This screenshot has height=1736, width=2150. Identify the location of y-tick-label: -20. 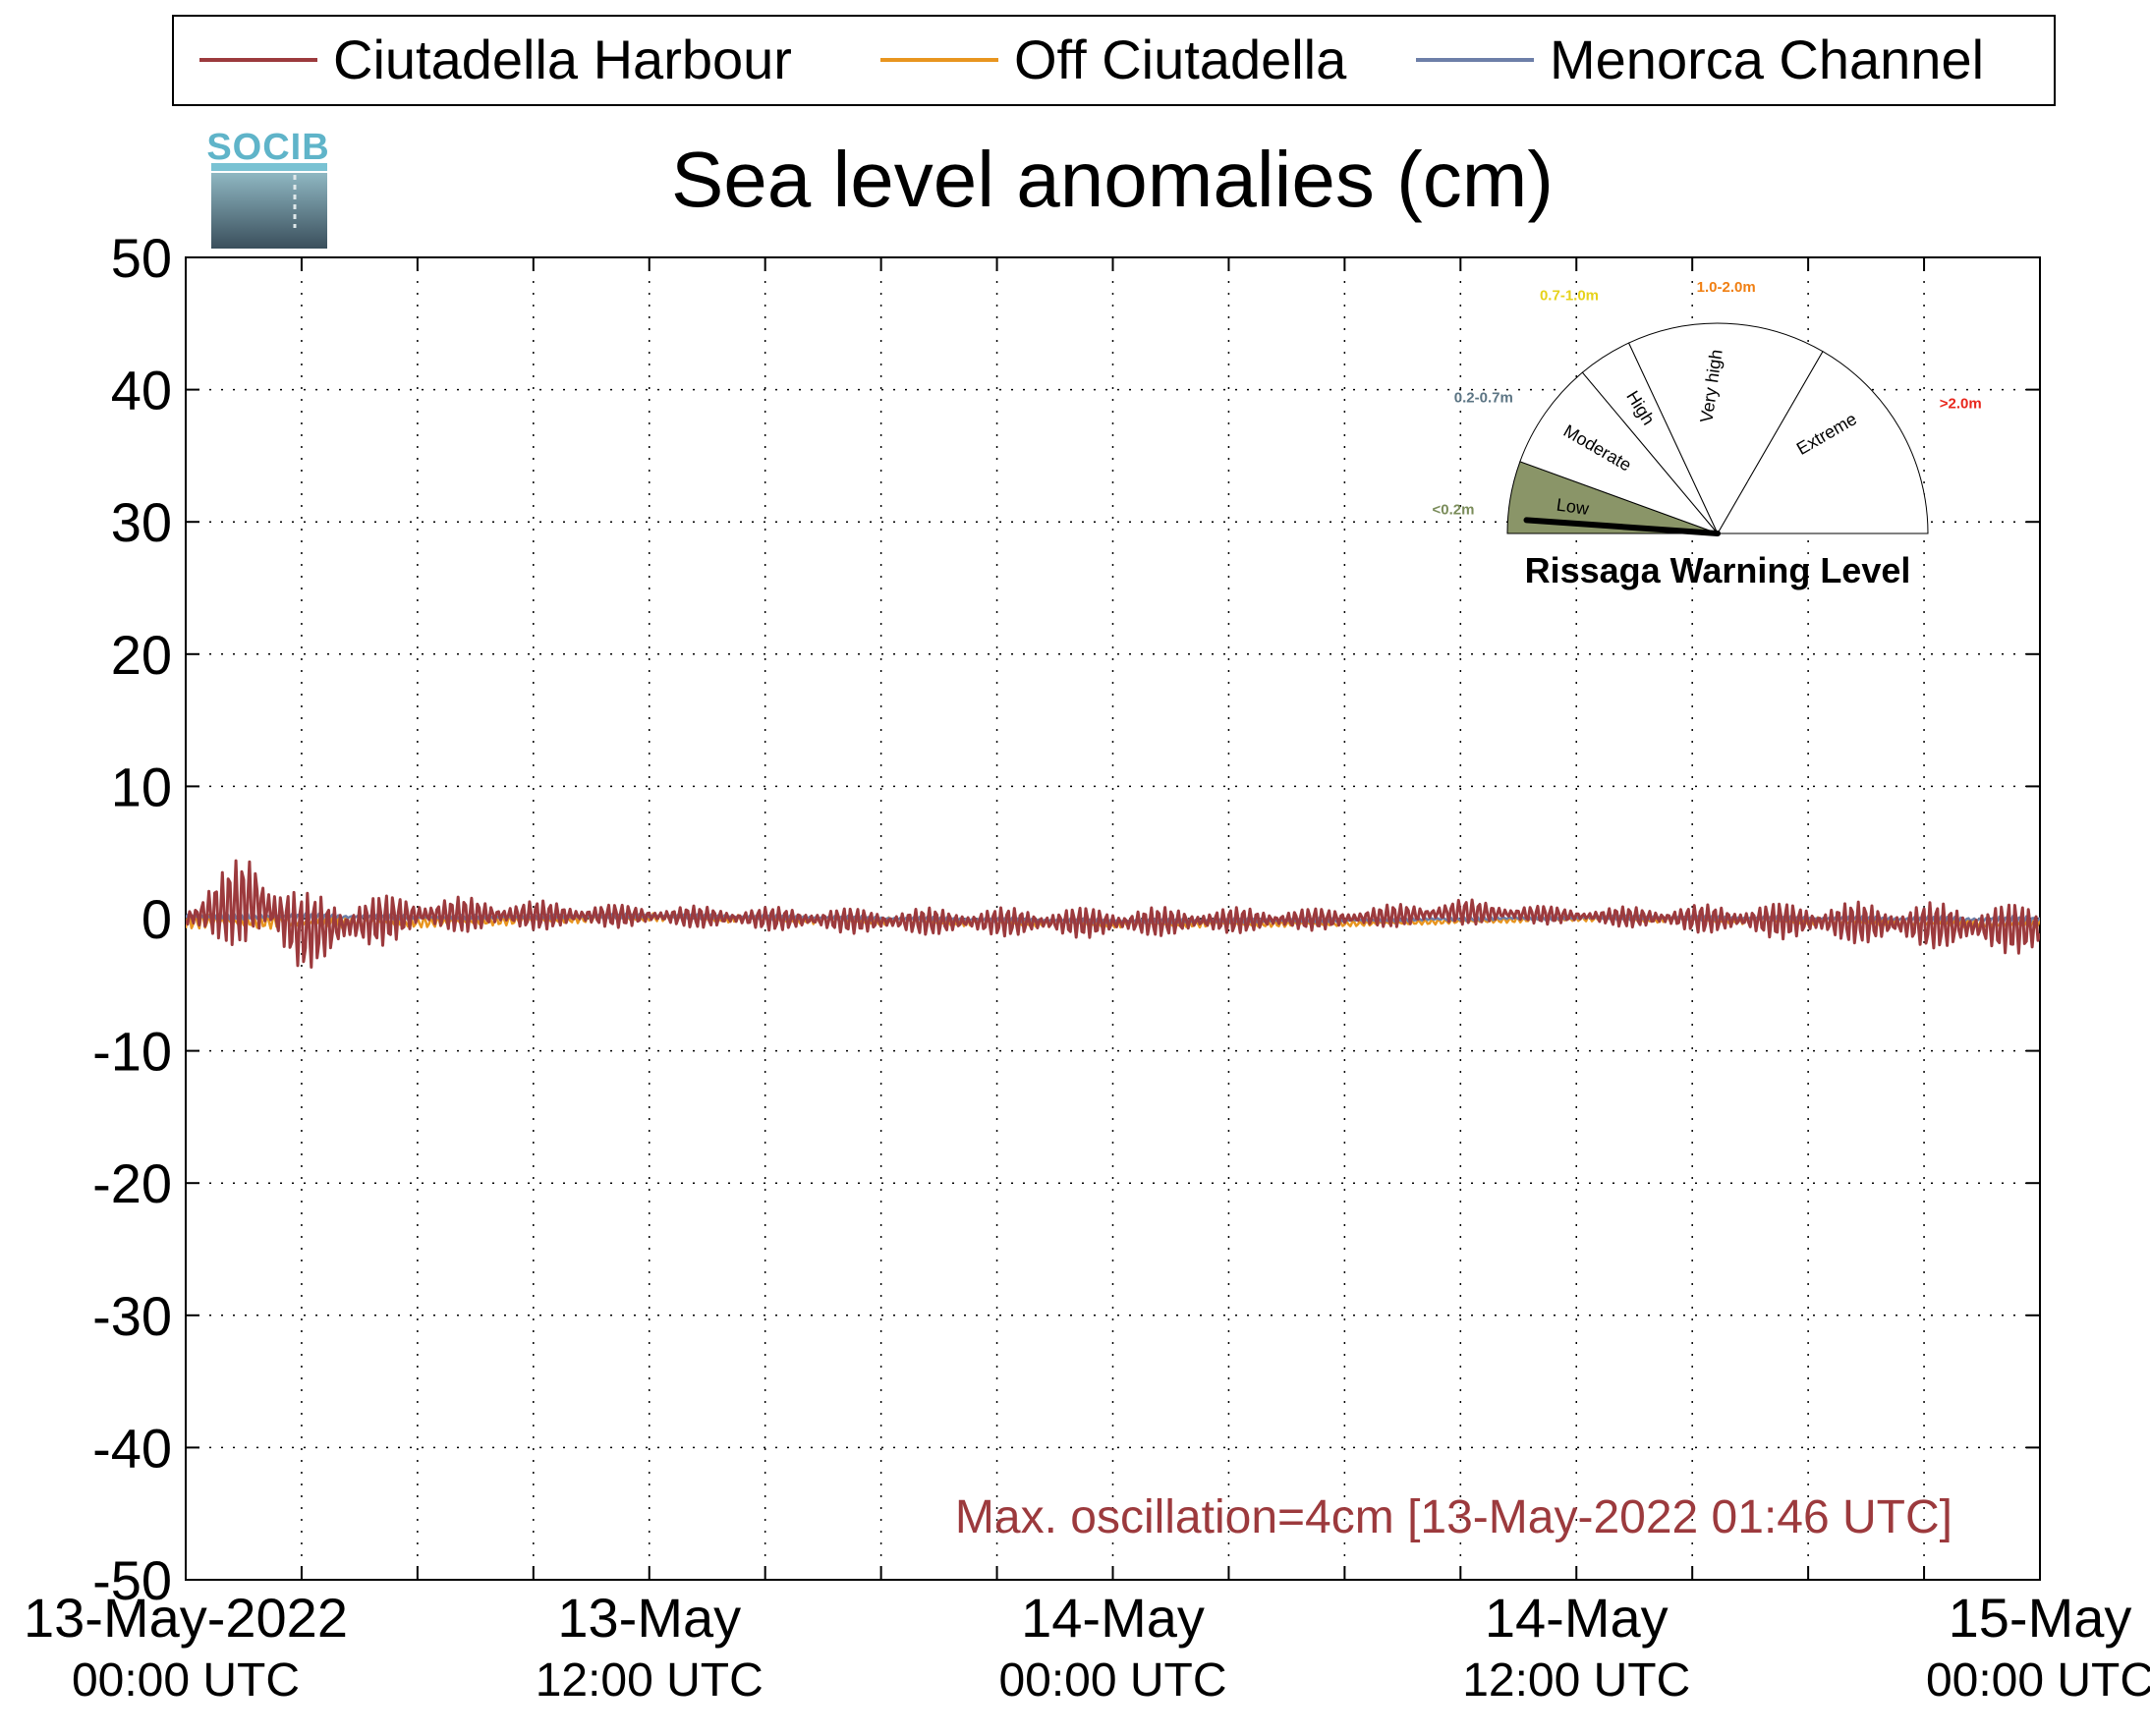
(132, 1183).